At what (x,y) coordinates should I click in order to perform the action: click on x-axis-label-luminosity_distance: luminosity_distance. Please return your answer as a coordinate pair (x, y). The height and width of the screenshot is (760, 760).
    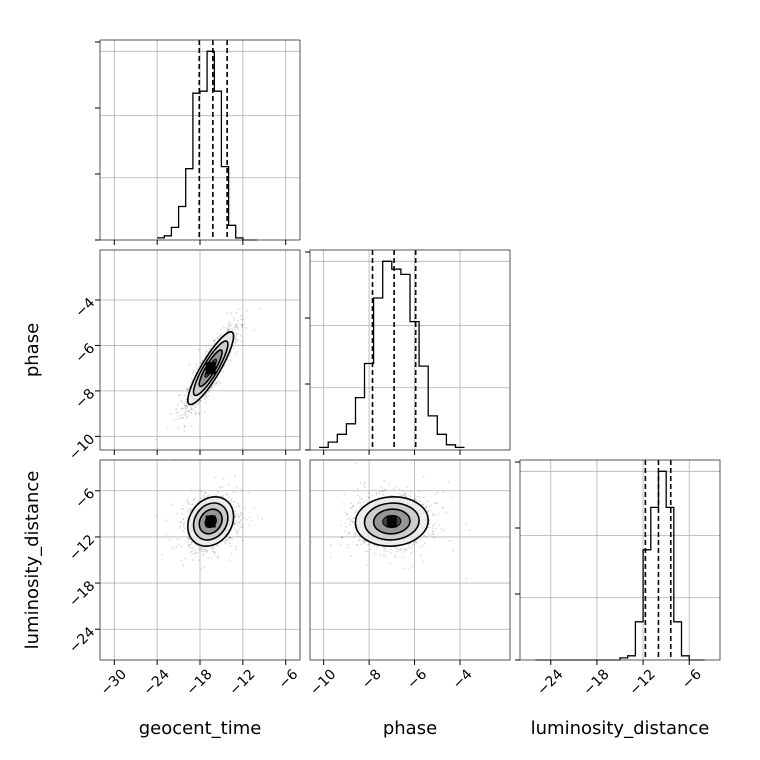
    Looking at the image, I should click on (620, 728).